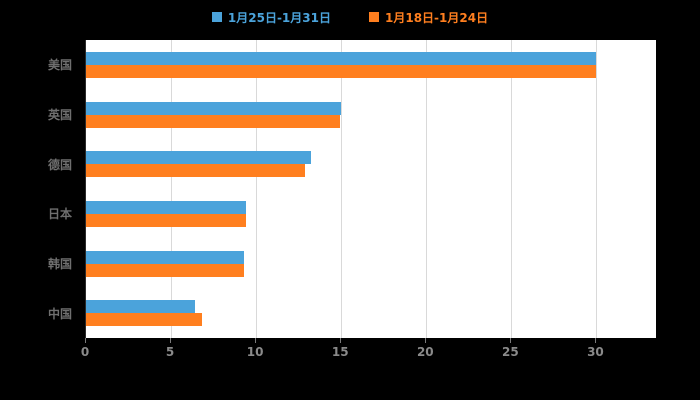 Image resolution: width=700 pixels, height=400 pixels. I want to click on x-tick-label: 20, so click(425, 352).